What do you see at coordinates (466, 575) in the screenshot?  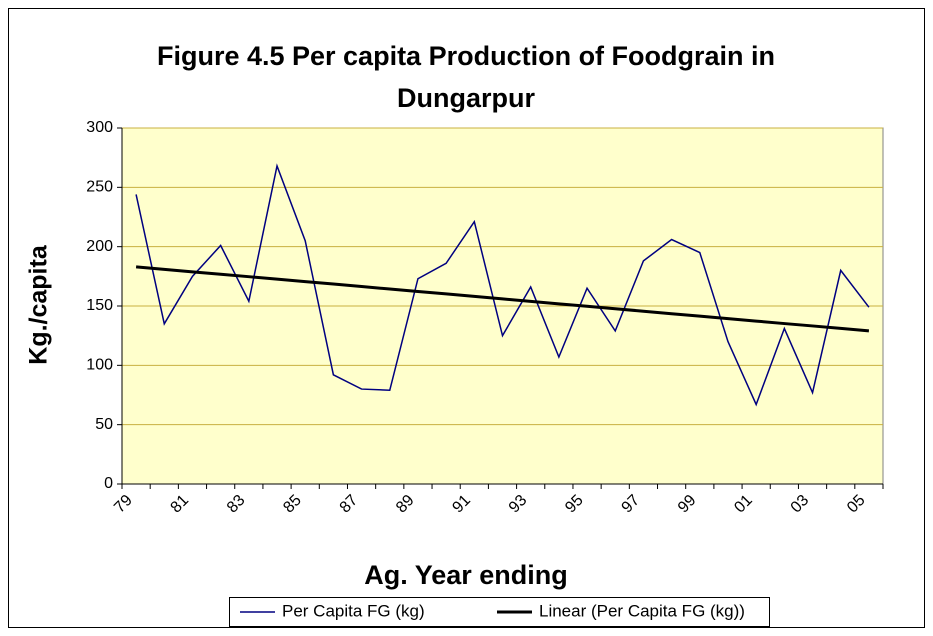 I see `x-axis-title: Ag. Year ending` at bounding box center [466, 575].